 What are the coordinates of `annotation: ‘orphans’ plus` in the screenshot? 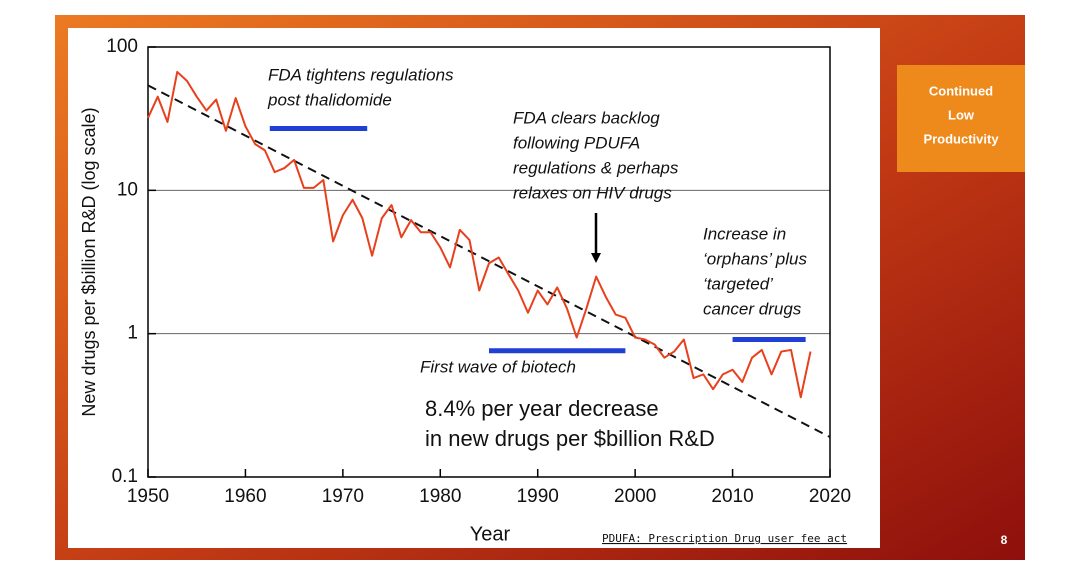 It's located at (755, 258).